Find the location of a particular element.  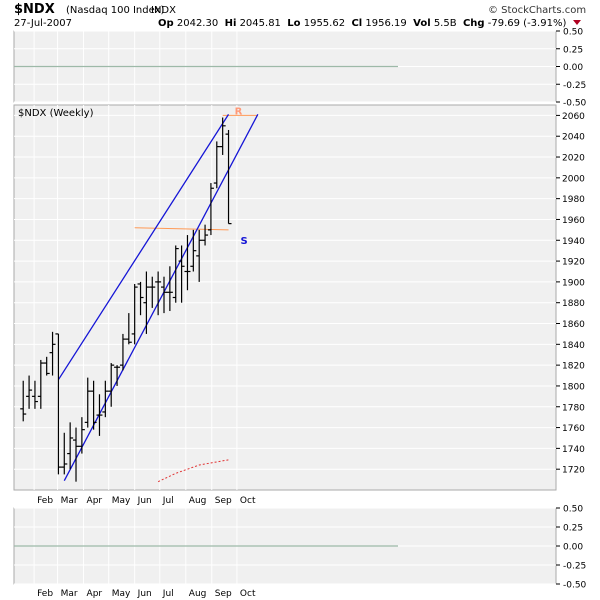

y-tick-label: 1760 is located at coordinates (573, 429).